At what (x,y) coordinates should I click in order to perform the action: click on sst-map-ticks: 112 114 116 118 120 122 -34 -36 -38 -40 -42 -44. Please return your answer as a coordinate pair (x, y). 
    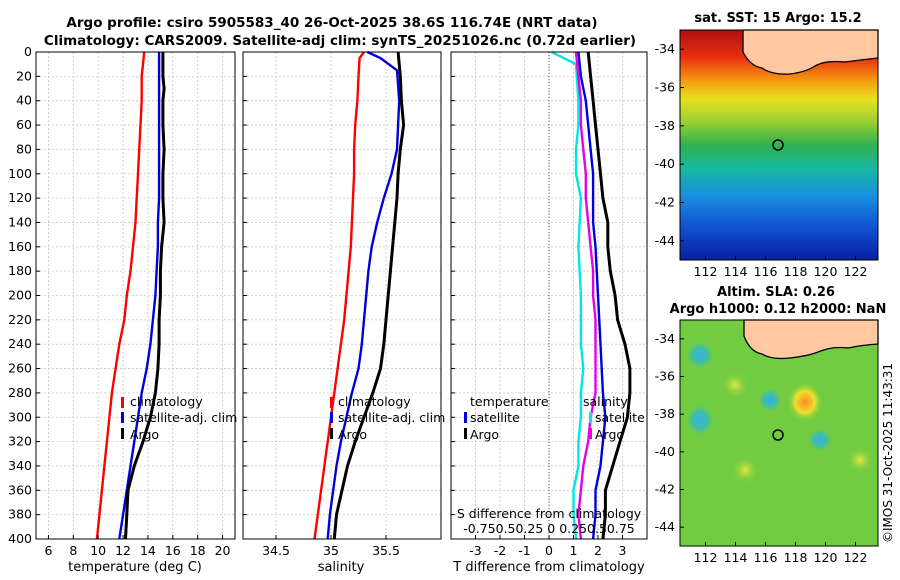
    Looking at the image, I should click on (761, 160).